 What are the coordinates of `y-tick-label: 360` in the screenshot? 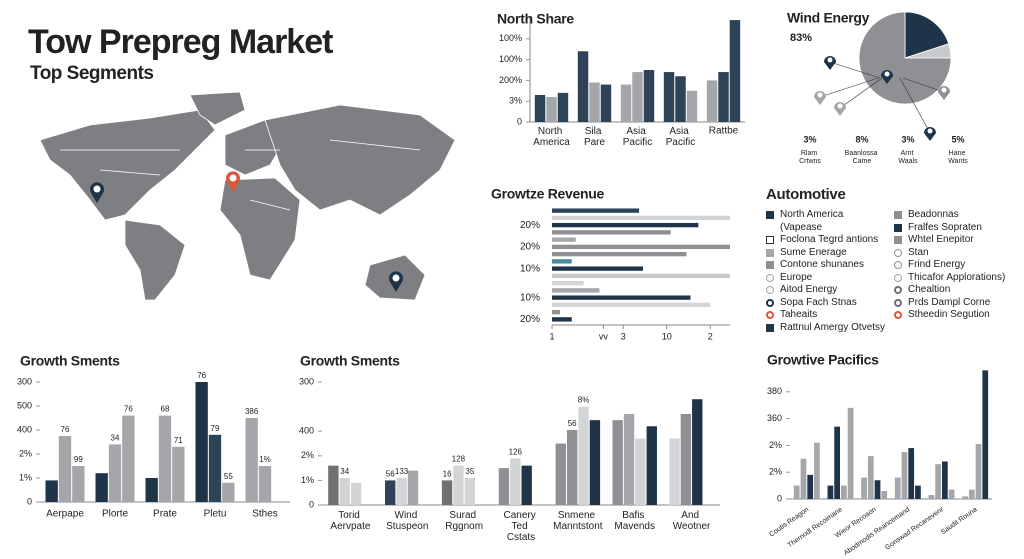 It's located at (774, 418).